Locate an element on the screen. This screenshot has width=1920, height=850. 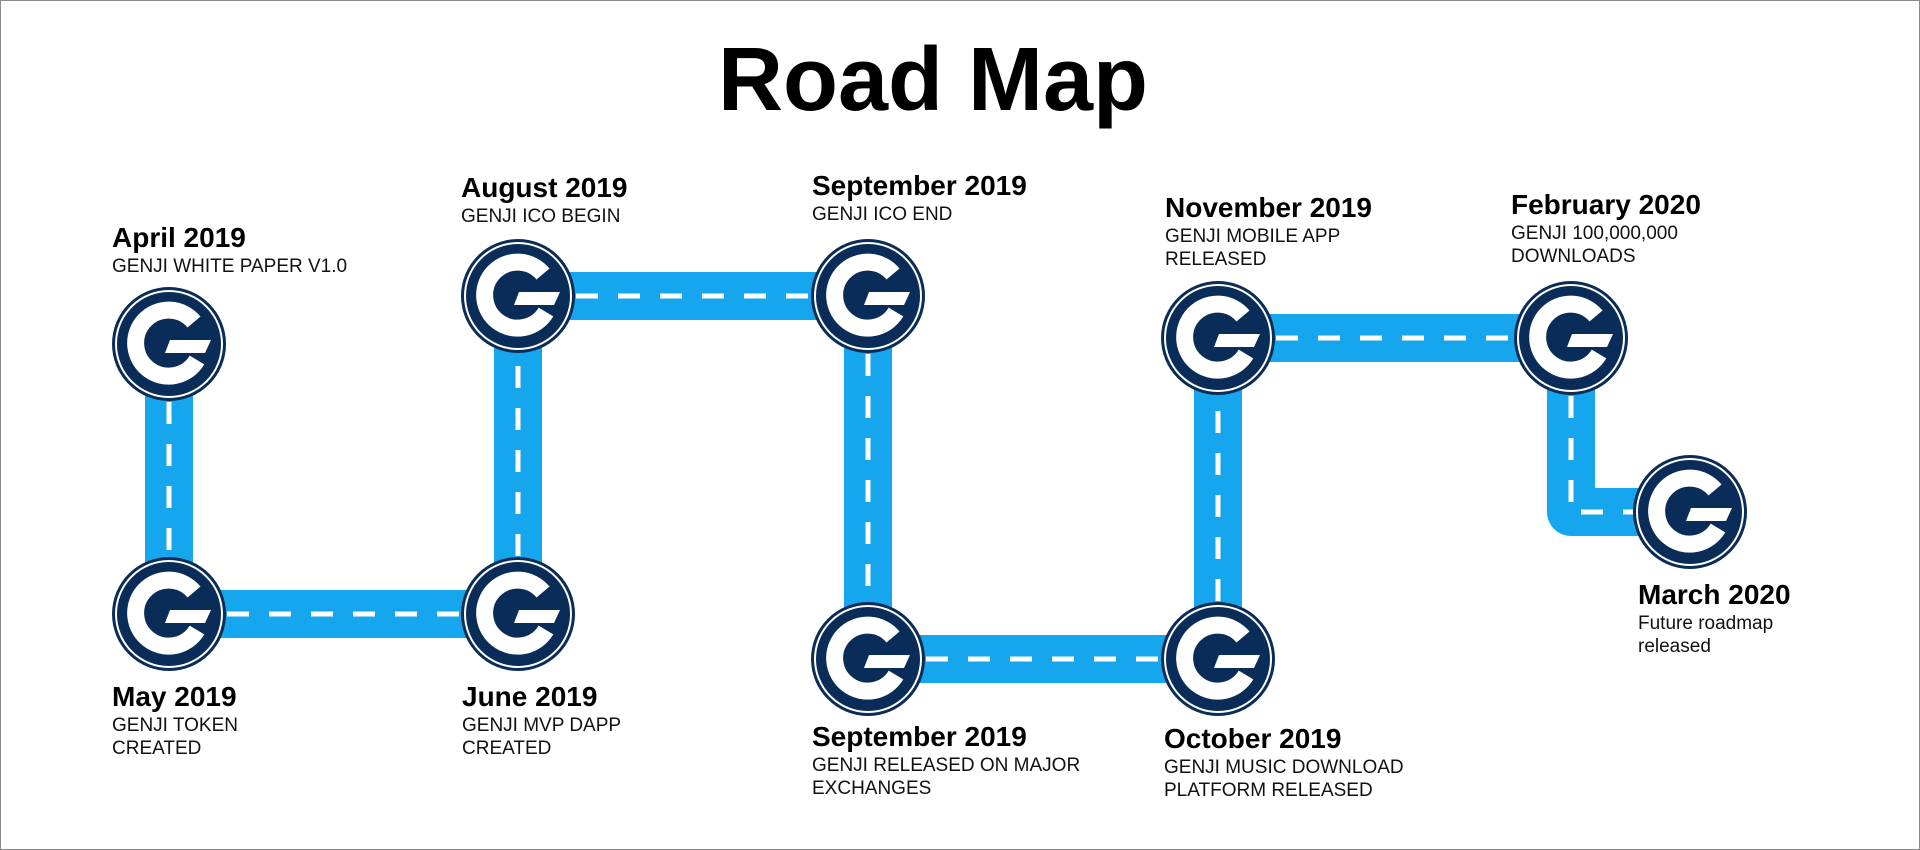
milestone-label-march-2020: March 2020 Future roadmap released is located at coordinates (1714, 619).